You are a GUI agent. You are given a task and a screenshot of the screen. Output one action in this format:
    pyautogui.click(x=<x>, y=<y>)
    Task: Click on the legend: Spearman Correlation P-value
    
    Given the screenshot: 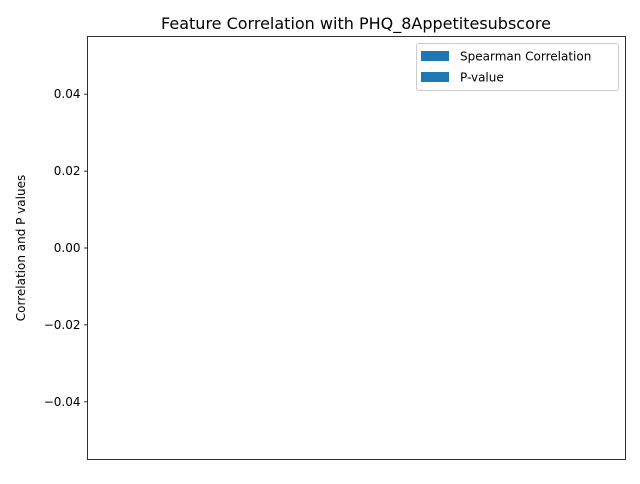 What is the action you would take?
    pyautogui.click(x=517, y=67)
    